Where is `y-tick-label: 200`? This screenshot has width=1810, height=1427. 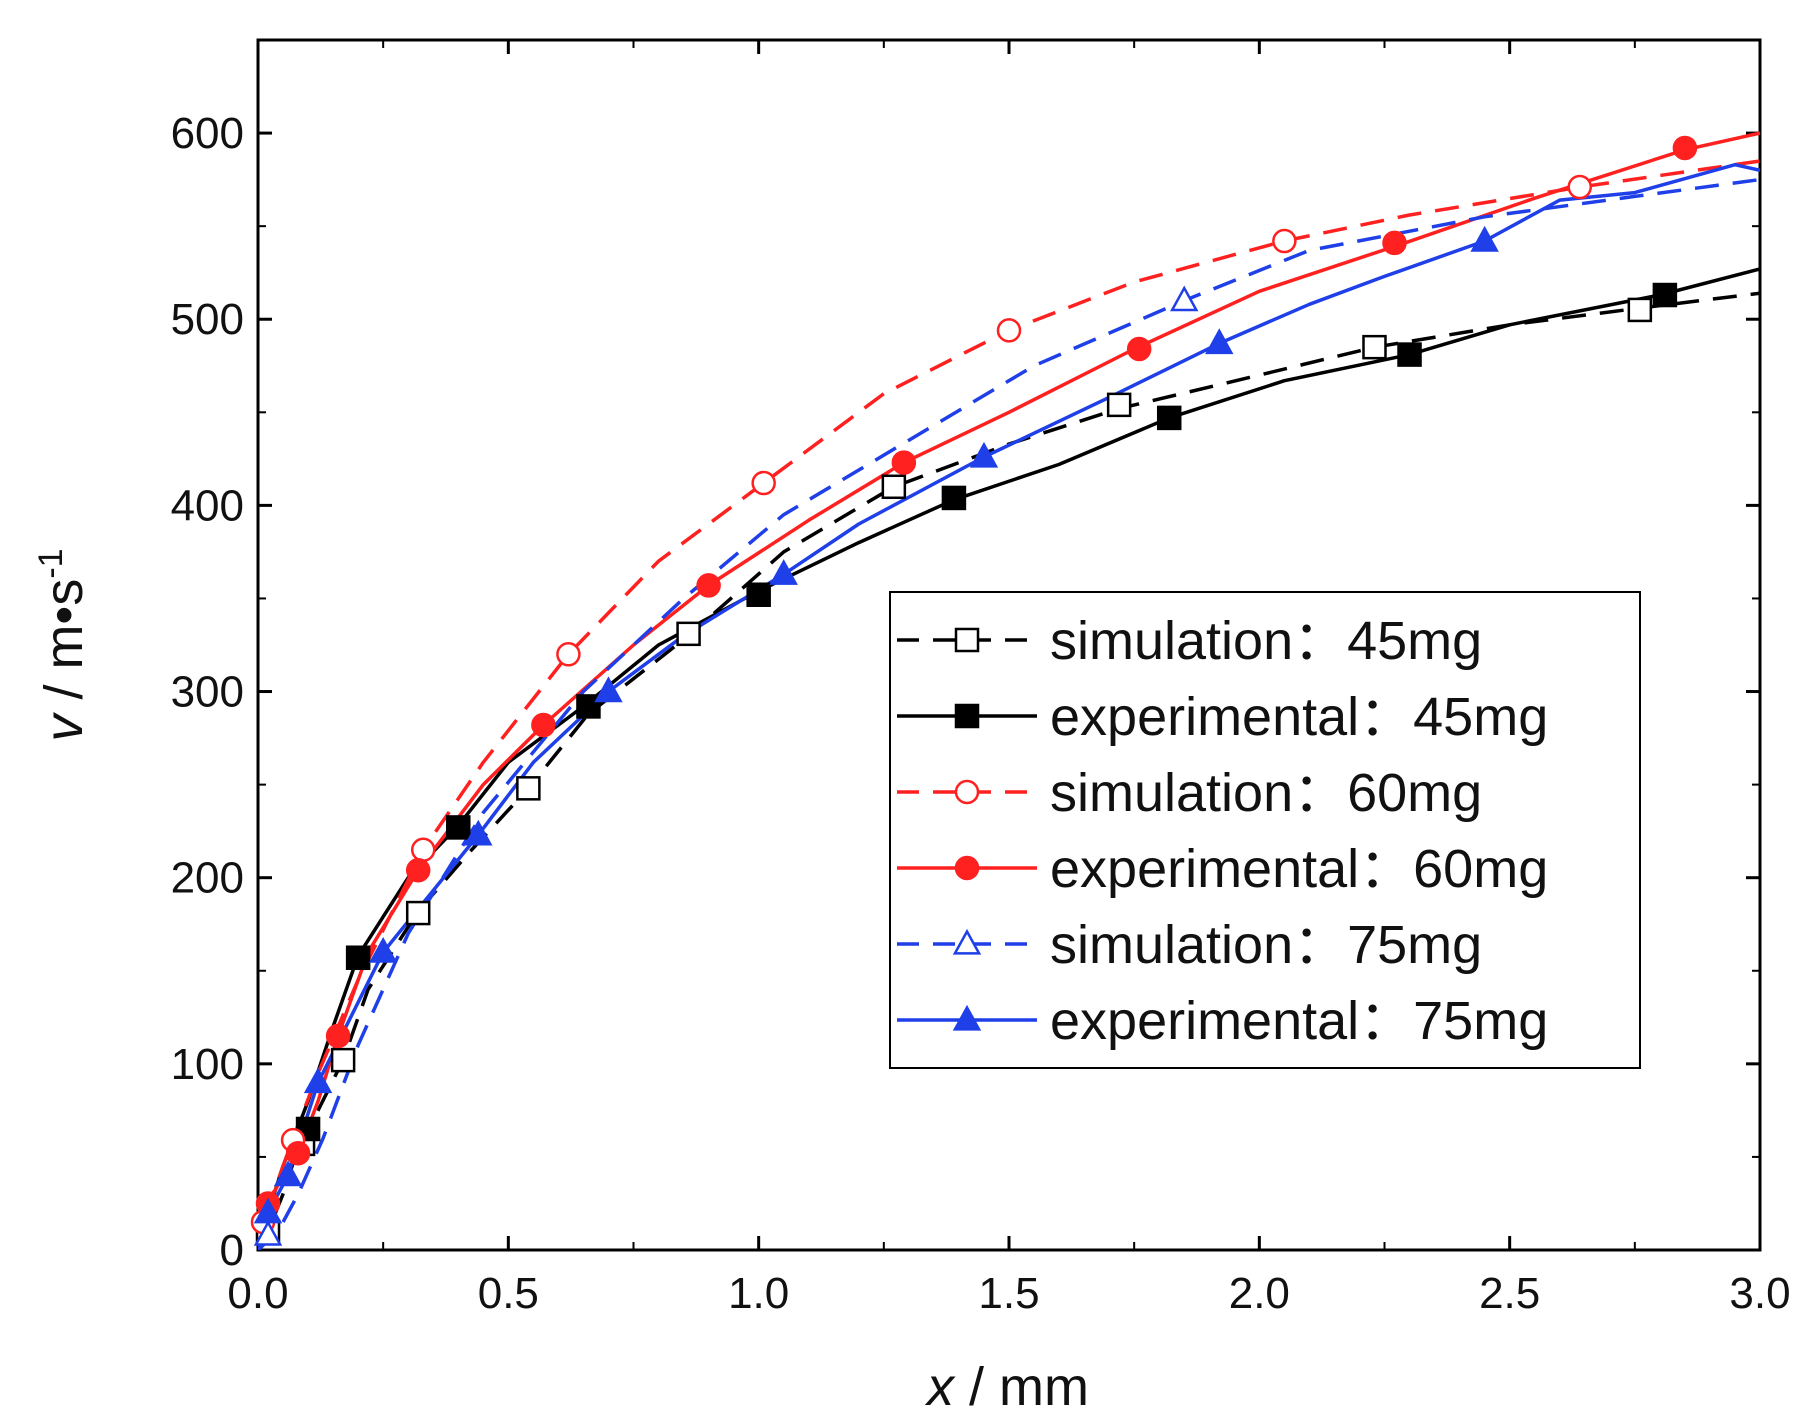 y-tick-label: 200 is located at coordinates (207, 878).